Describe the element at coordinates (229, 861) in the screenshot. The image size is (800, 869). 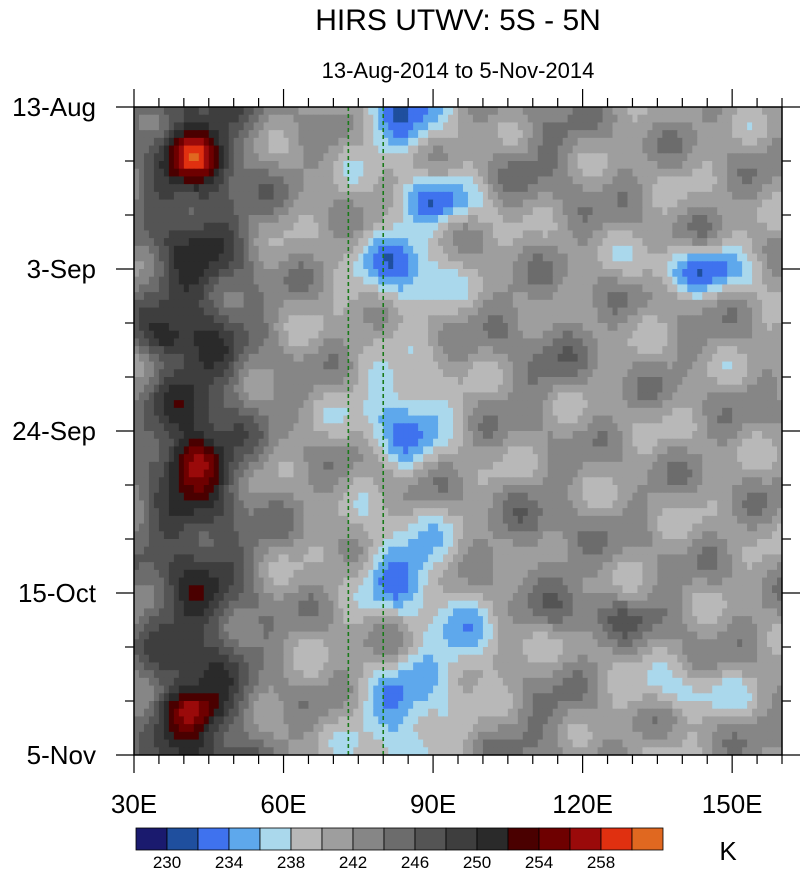
I see `colorbar-tick-label: 234` at that location.